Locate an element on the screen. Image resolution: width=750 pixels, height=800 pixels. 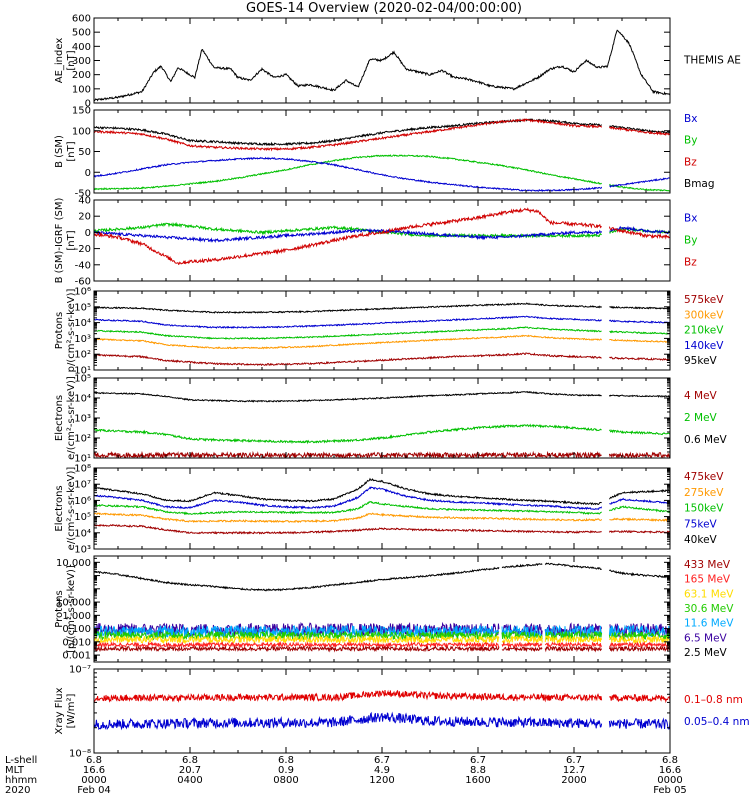
series-75kev-line is located at coordinates (382, 498).